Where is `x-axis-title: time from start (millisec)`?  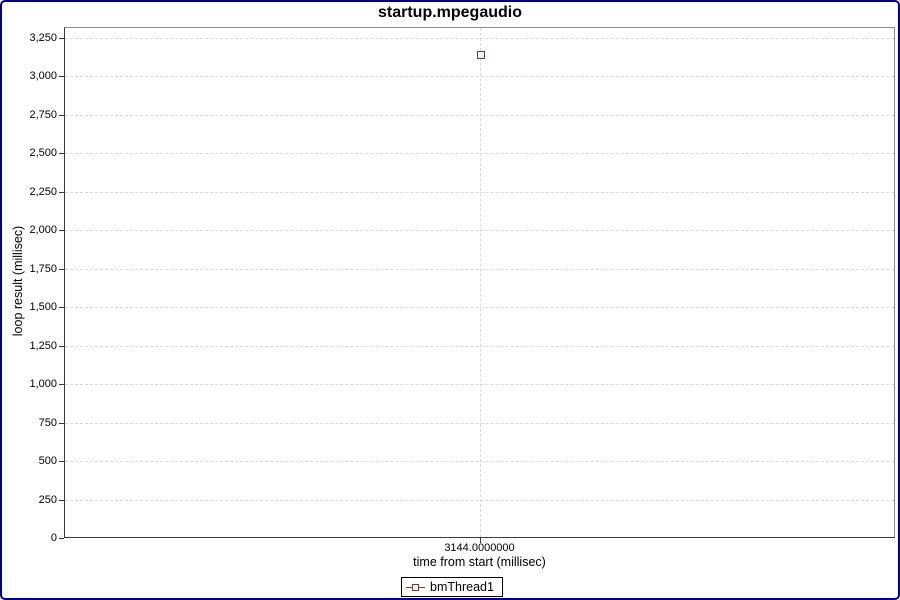 x-axis-title: time from start (millisec) is located at coordinates (479, 562).